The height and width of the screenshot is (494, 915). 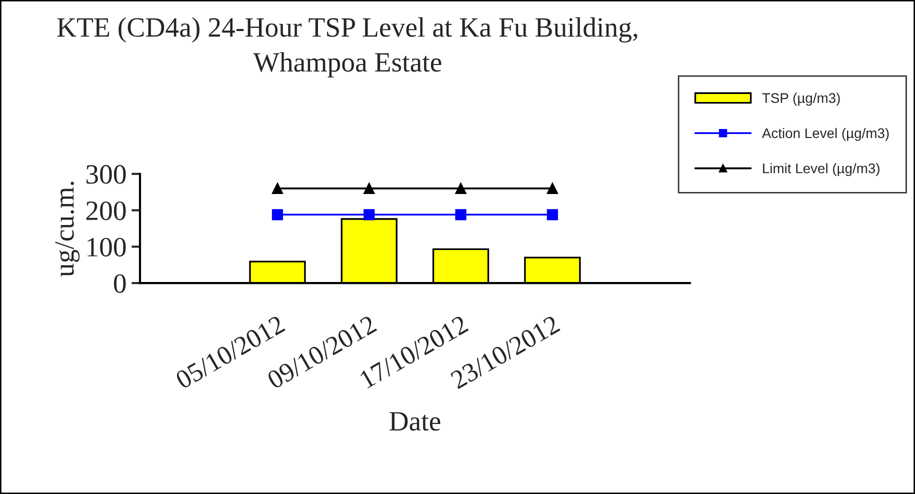 What do you see at coordinates (821, 169) in the screenshot?
I see `legend-label: Limit Level (µg/m3)` at bounding box center [821, 169].